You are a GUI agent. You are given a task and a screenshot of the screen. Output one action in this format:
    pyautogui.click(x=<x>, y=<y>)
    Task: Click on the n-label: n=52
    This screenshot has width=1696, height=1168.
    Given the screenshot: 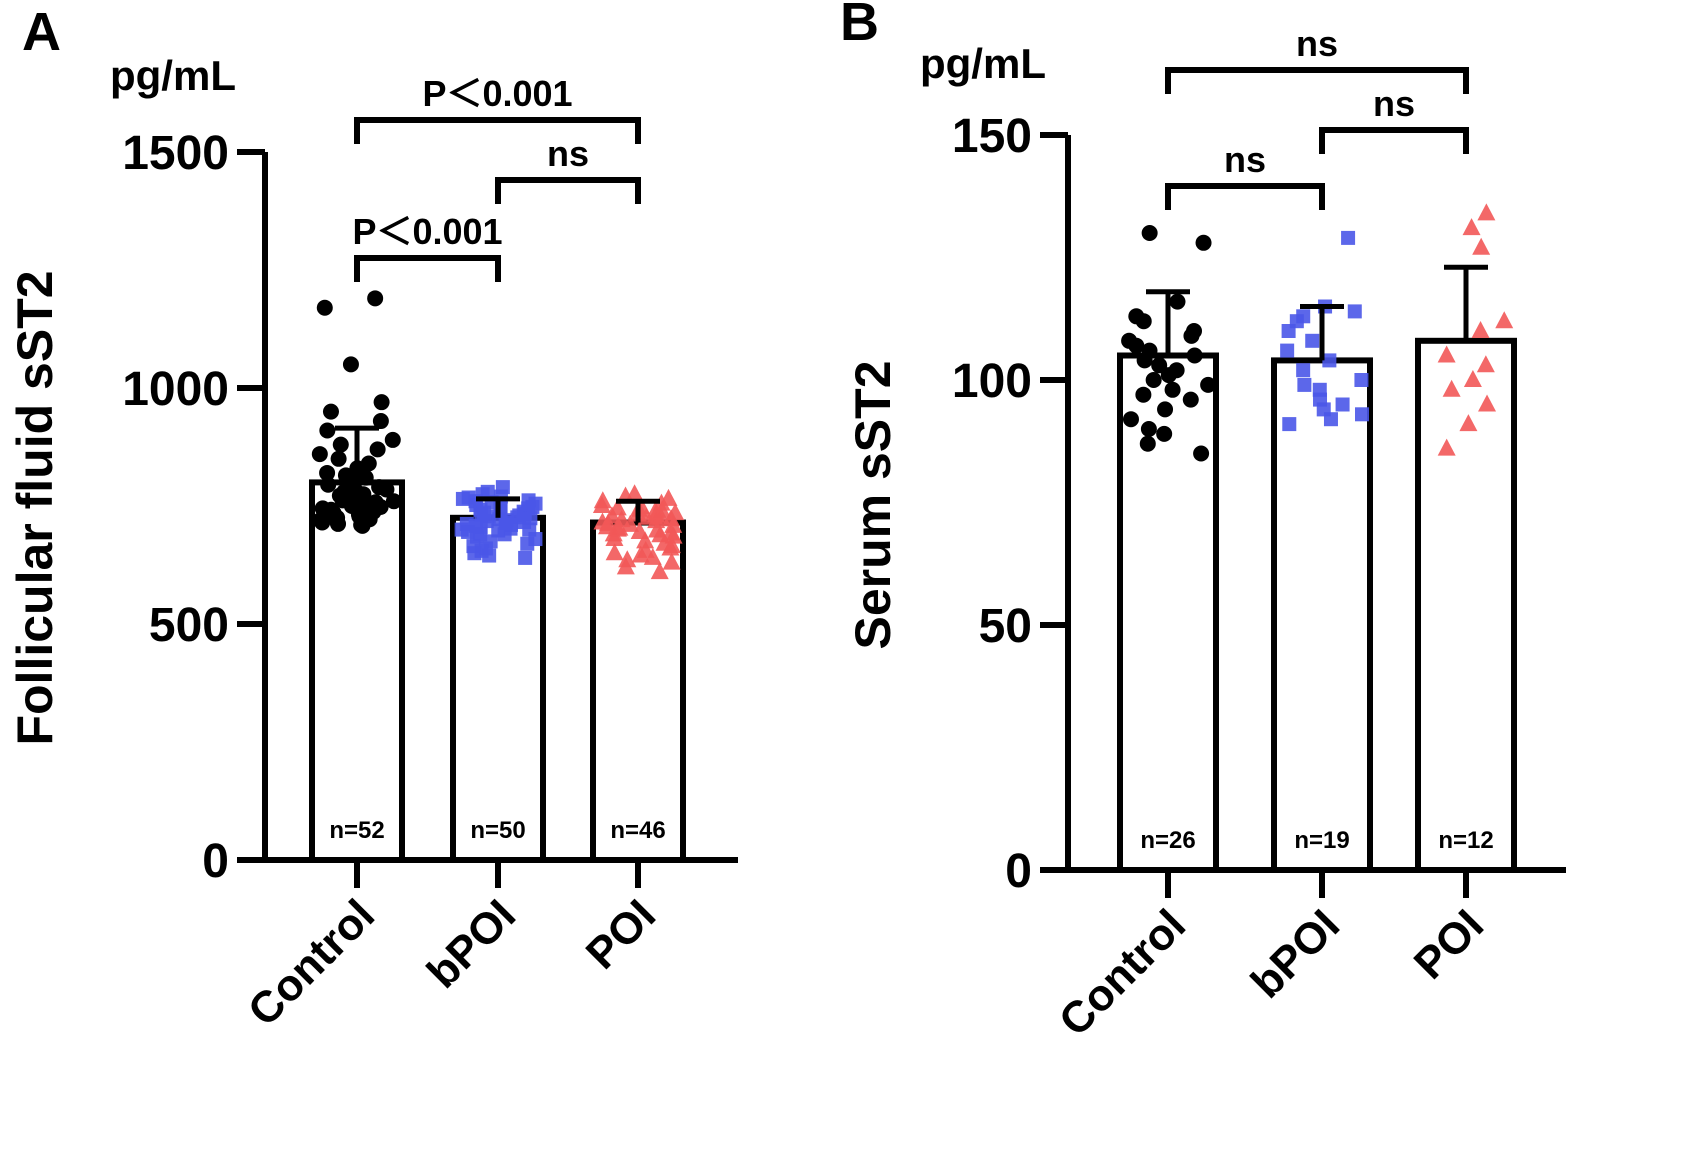 What is the action you would take?
    pyautogui.click(x=356, y=830)
    